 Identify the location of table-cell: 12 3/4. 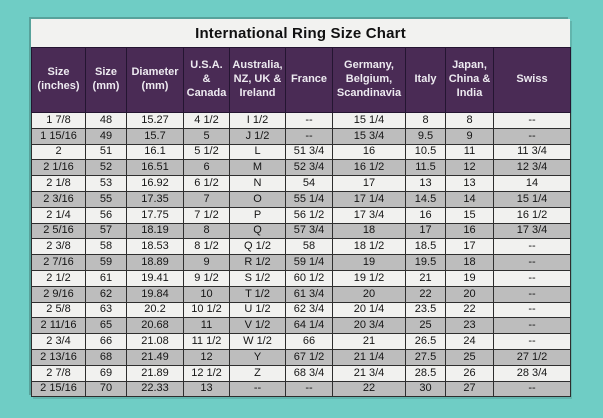
(532, 168).